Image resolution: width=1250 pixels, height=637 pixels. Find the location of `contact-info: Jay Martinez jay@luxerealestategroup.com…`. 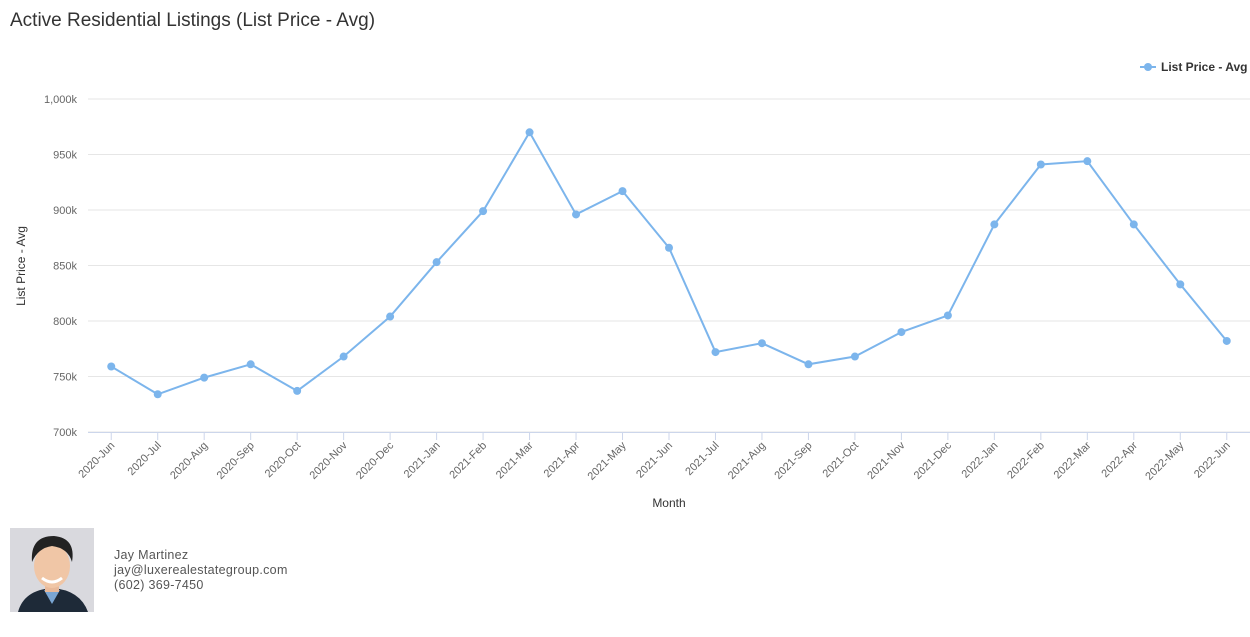

contact-info: Jay Martinez jay@luxerealestategroup.com… is located at coordinates (201, 570).